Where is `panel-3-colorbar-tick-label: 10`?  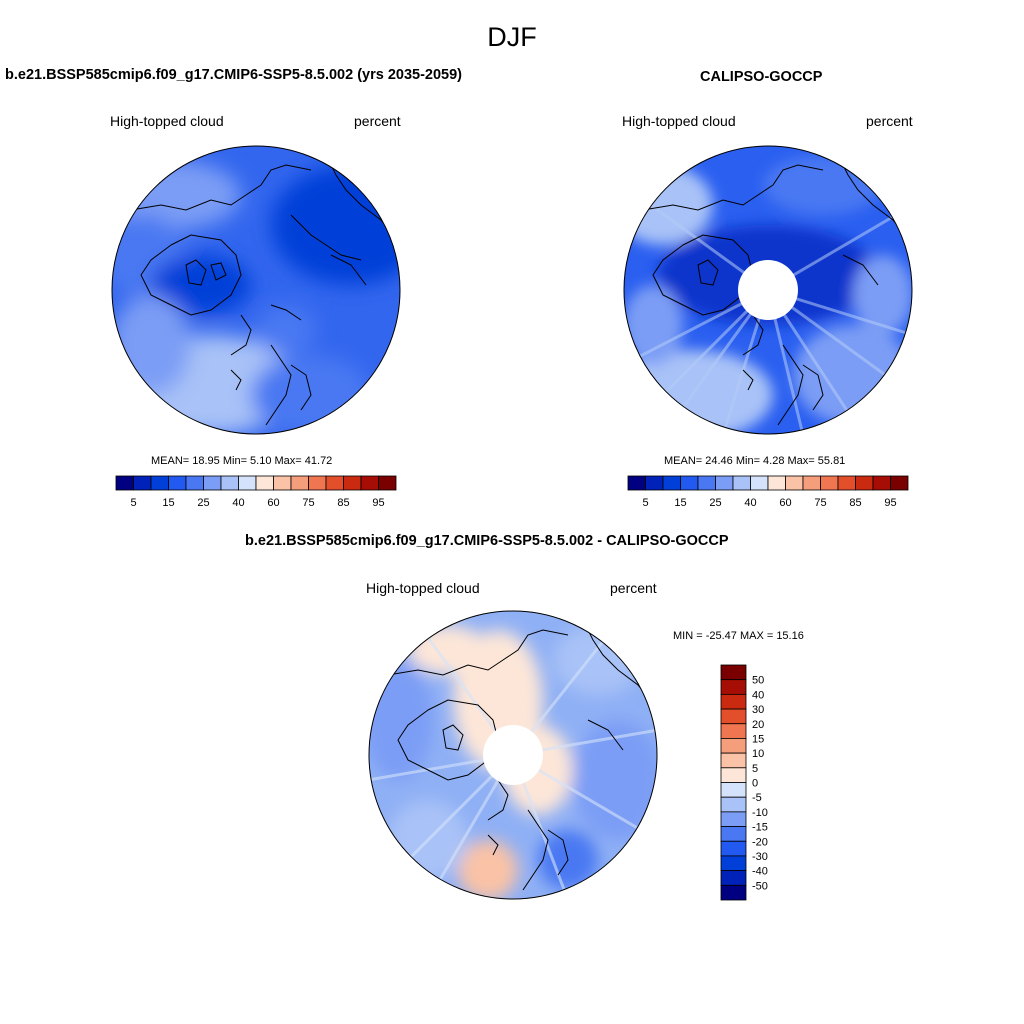
panel-3-colorbar-tick-label: 10 is located at coordinates (758, 754).